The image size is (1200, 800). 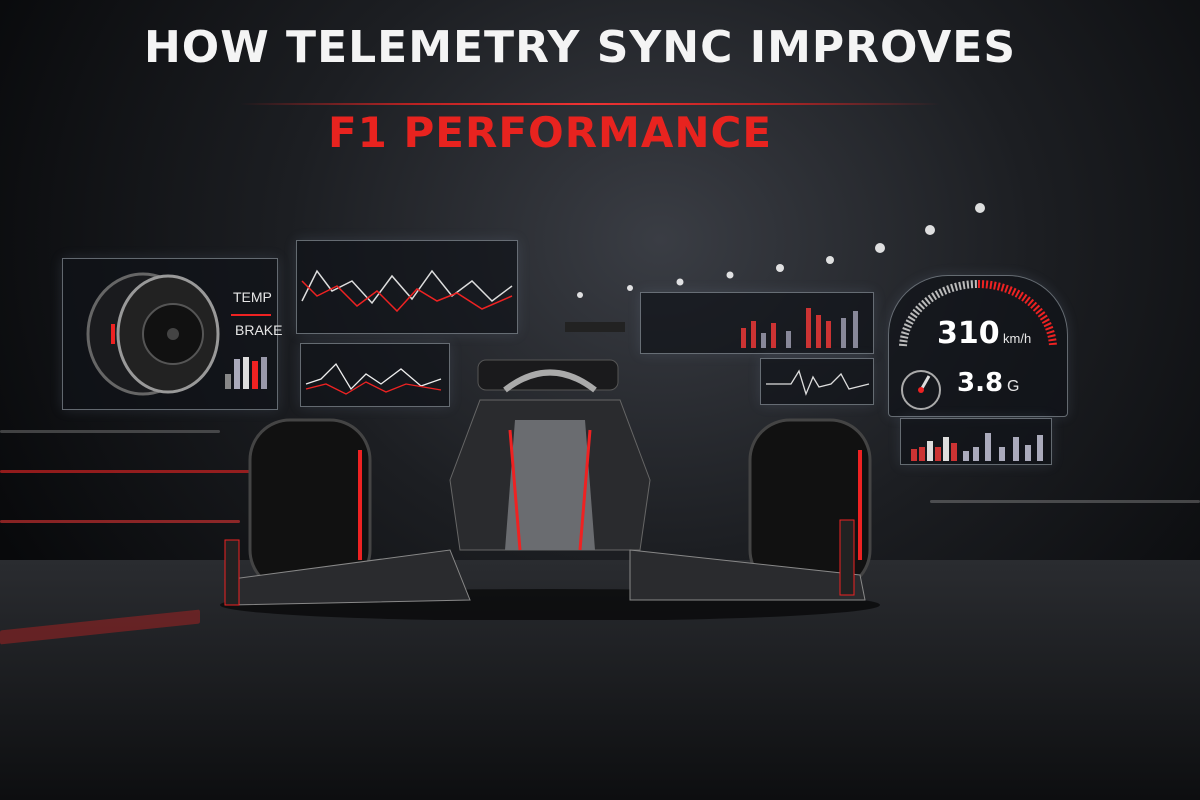 I want to click on waveform, so click(x=818, y=382).